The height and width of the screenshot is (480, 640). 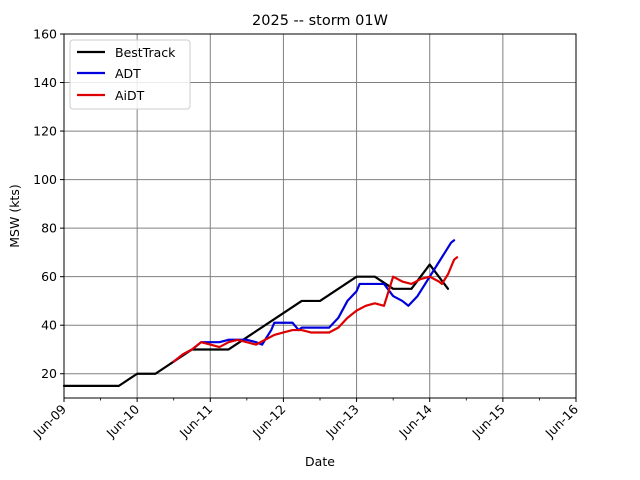 What do you see at coordinates (14, 215) in the screenshot?
I see `y-axis-label: MSW (kts)` at bounding box center [14, 215].